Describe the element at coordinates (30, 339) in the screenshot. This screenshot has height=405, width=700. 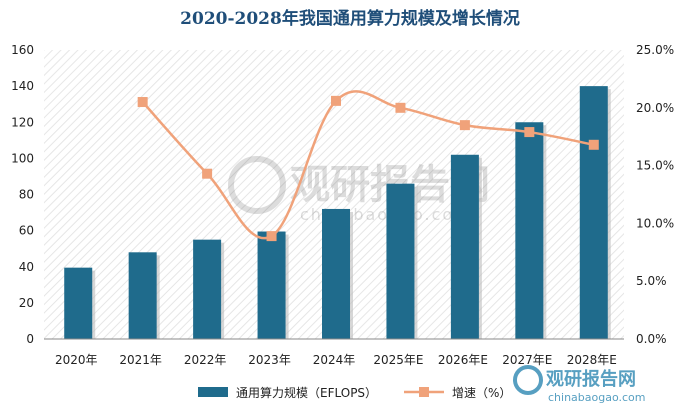
I see `left-tick-label: 0` at that location.